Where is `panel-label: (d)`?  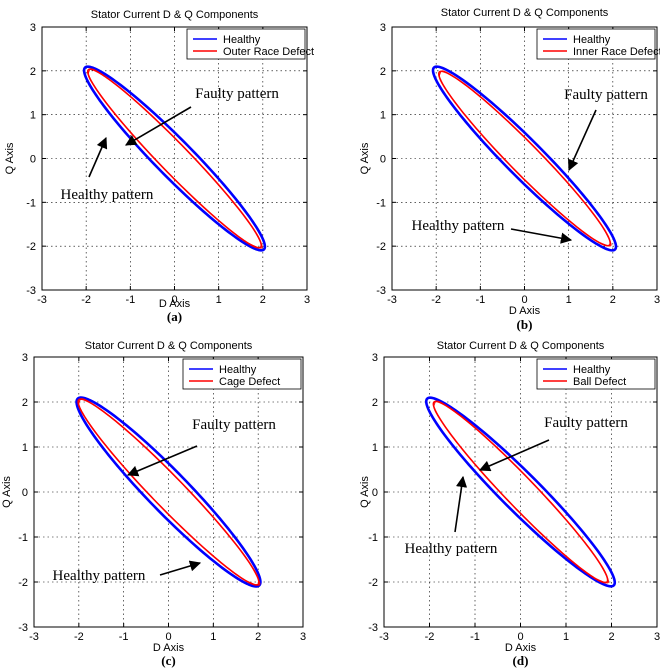 panel-label: (d) is located at coordinates (521, 660).